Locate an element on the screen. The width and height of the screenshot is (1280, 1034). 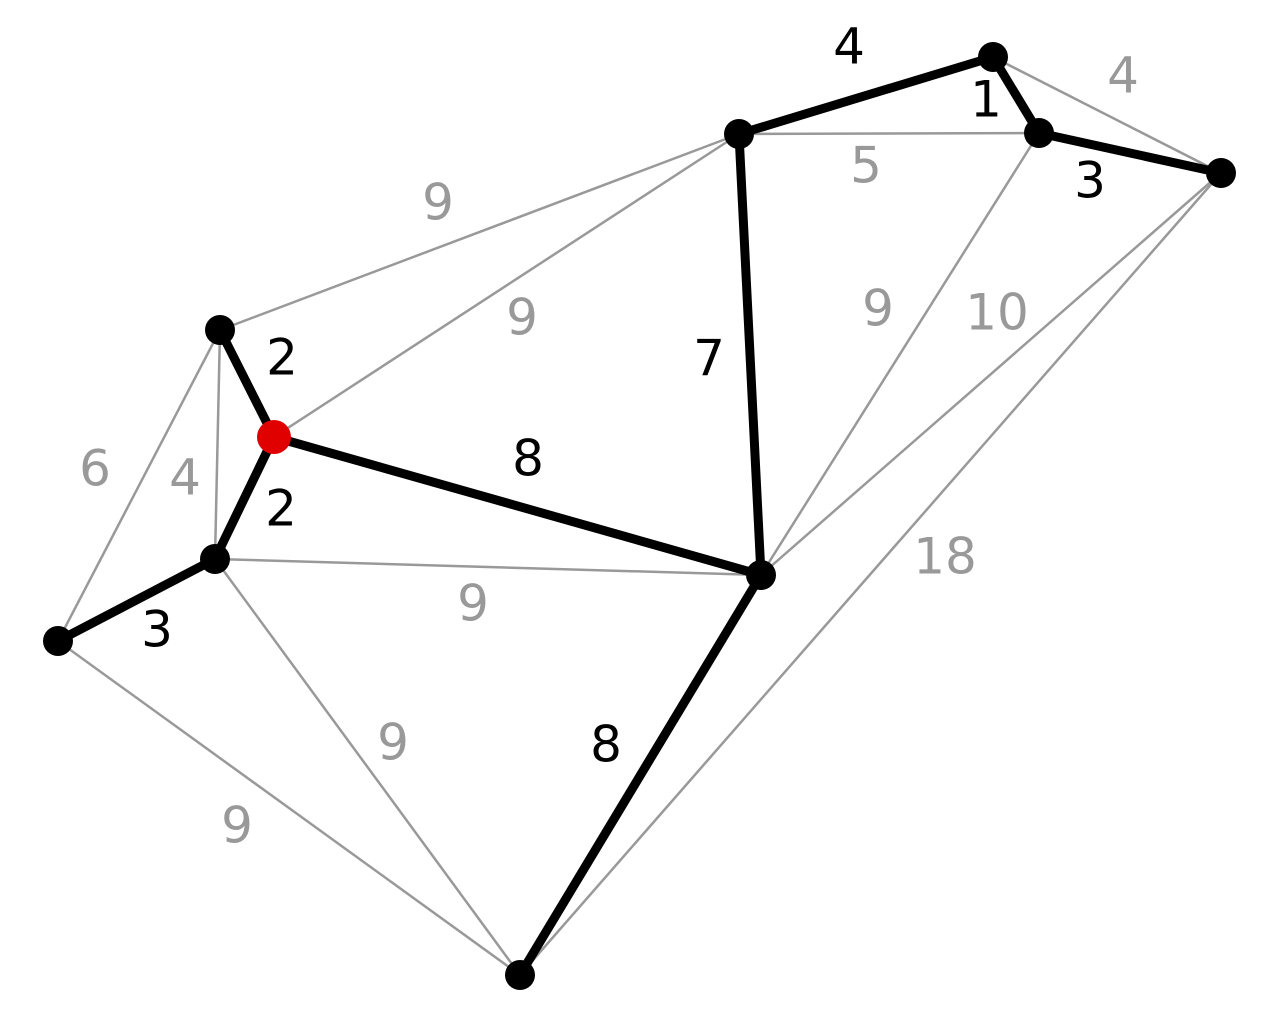
weight-label-E-F: 2 is located at coordinates (282, 358).